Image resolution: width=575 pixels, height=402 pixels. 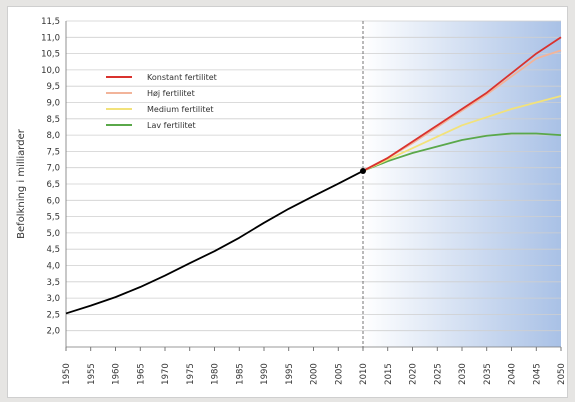 What do you see at coordinates (141, 374) in the screenshot?
I see `x-tick-label: 1965` at bounding box center [141, 374].